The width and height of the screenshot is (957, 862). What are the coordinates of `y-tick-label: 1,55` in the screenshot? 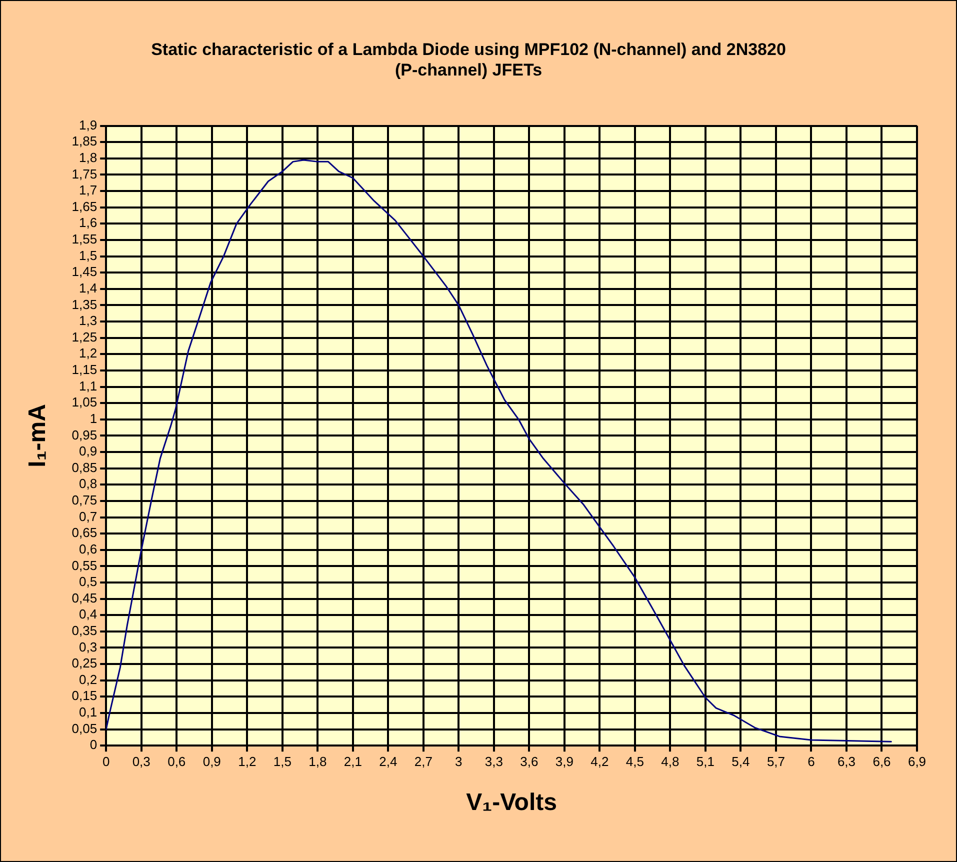 It's located at (85, 239).